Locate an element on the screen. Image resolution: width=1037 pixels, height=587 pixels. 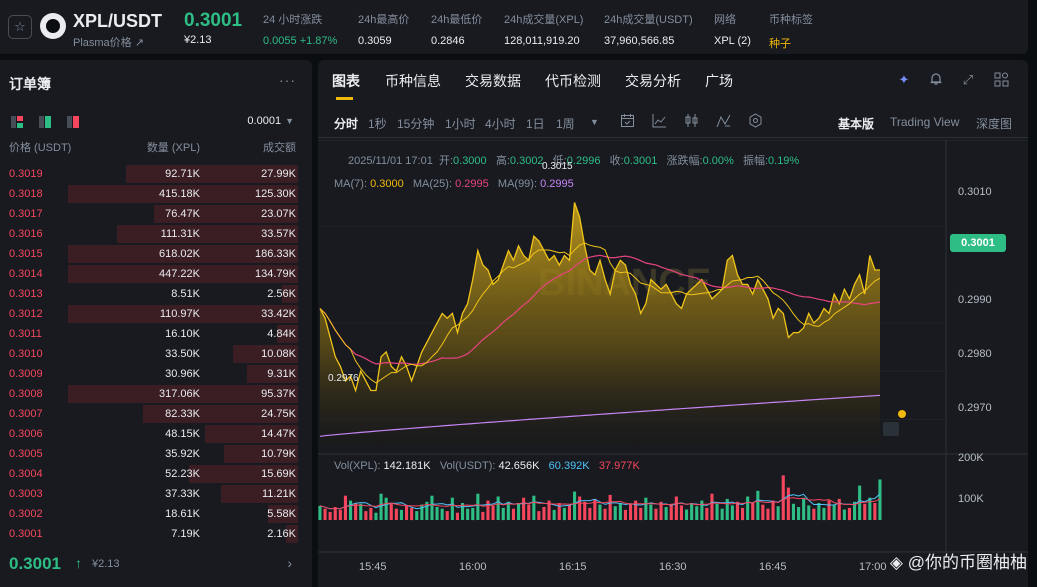
ask-row: 0.3012 110.97K 33.42K is located at coordinates (156, 314).